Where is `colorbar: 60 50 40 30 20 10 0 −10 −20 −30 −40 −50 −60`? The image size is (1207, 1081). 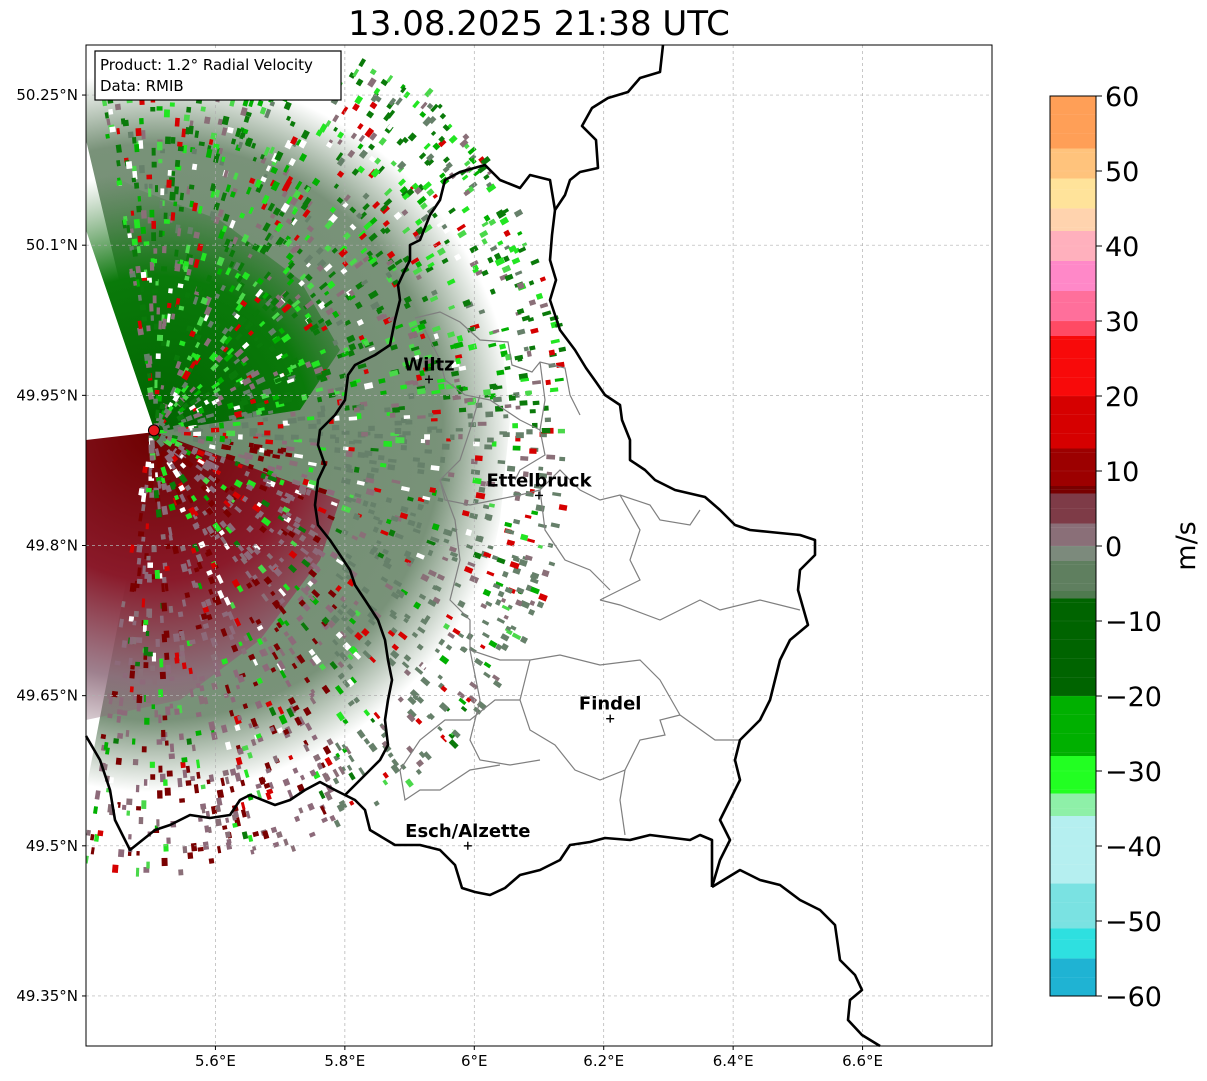 colorbar: 60 50 40 30 20 10 0 −10 −20 −30 −40 −50 −60 is located at coordinates (1105, 547).